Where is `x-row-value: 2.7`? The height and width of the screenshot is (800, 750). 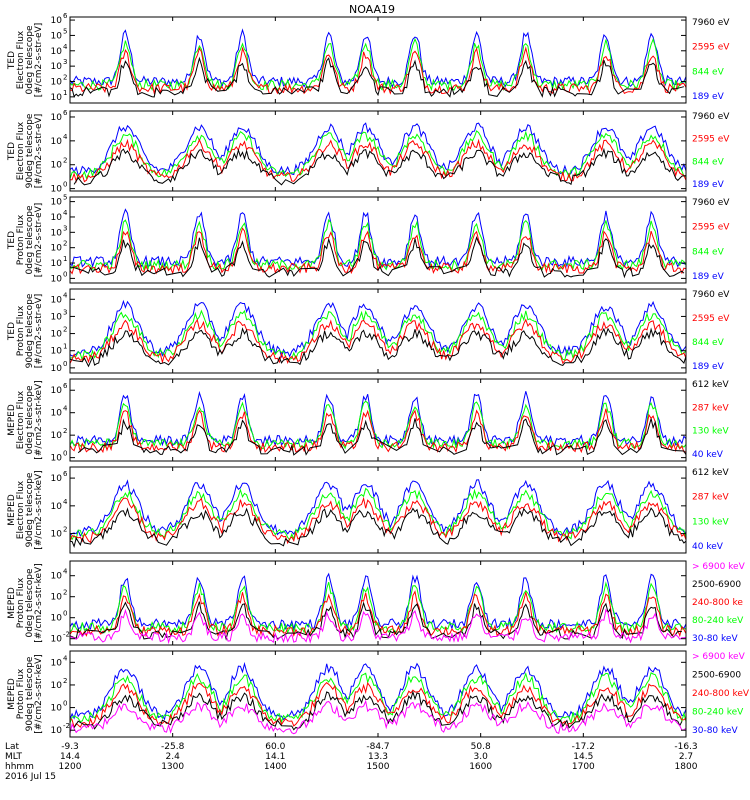
x-row-value: 2.7 is located at coordinates (686, 757).